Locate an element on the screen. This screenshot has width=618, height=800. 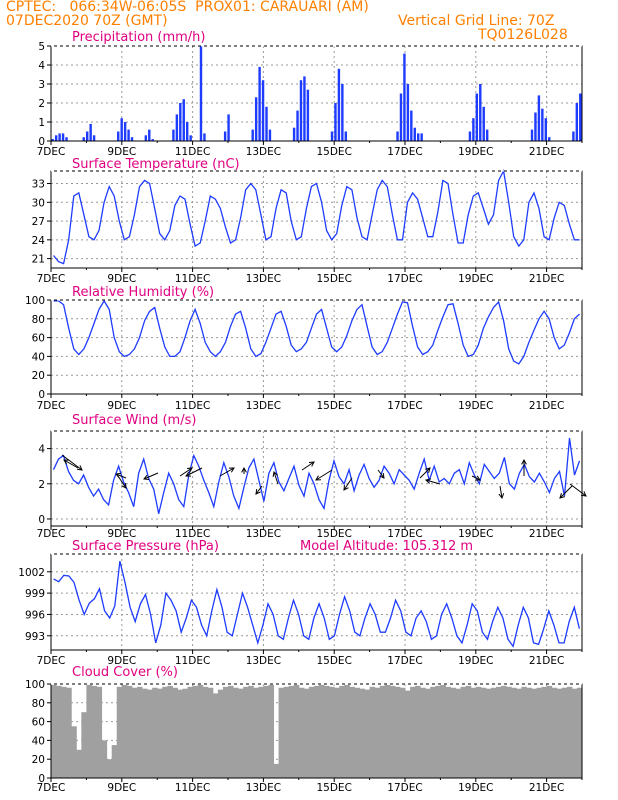
precip-frame is located at coordinates (316, 93).